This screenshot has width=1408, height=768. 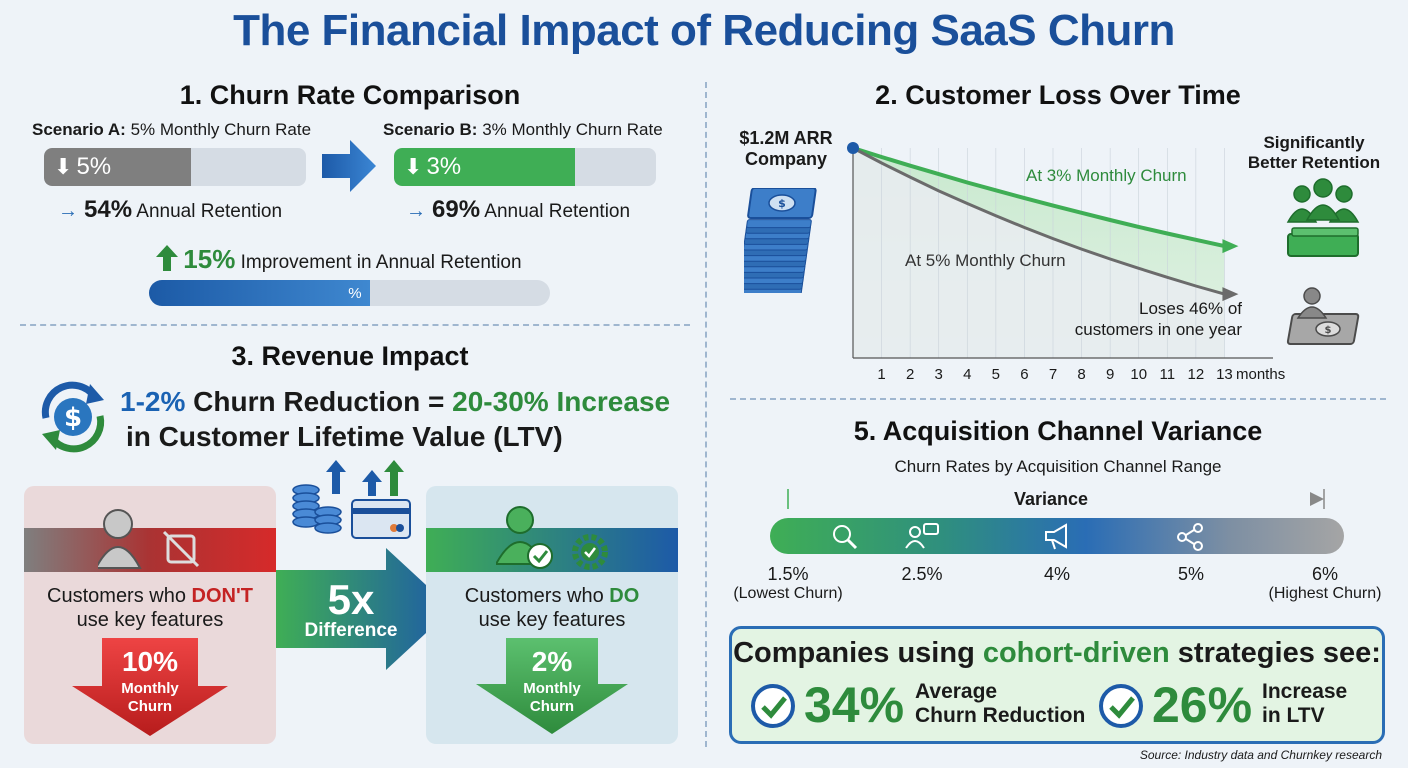 I want to click on channel-variance-bar, so click(x=1057, y=536).